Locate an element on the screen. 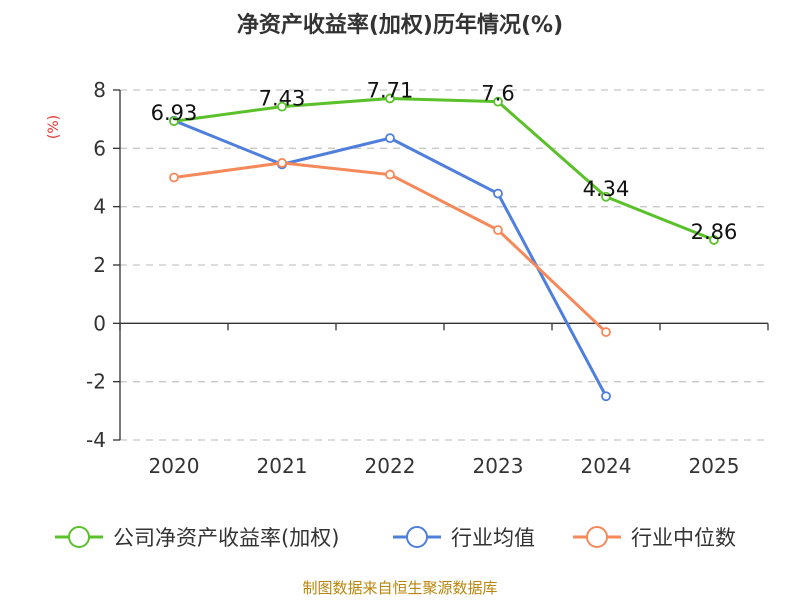 The height and width of the screenshot is (600, 800). legend-item-2: 行业中位数 is located at coordinates (654, 538).